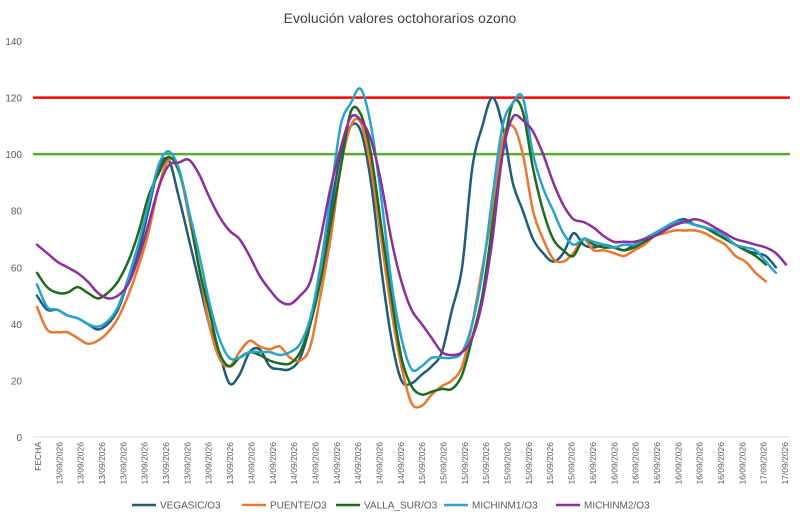 The width and height of the screenshot is (800, 528). I want to click on y-tick-label: 80, so click(17, 212).